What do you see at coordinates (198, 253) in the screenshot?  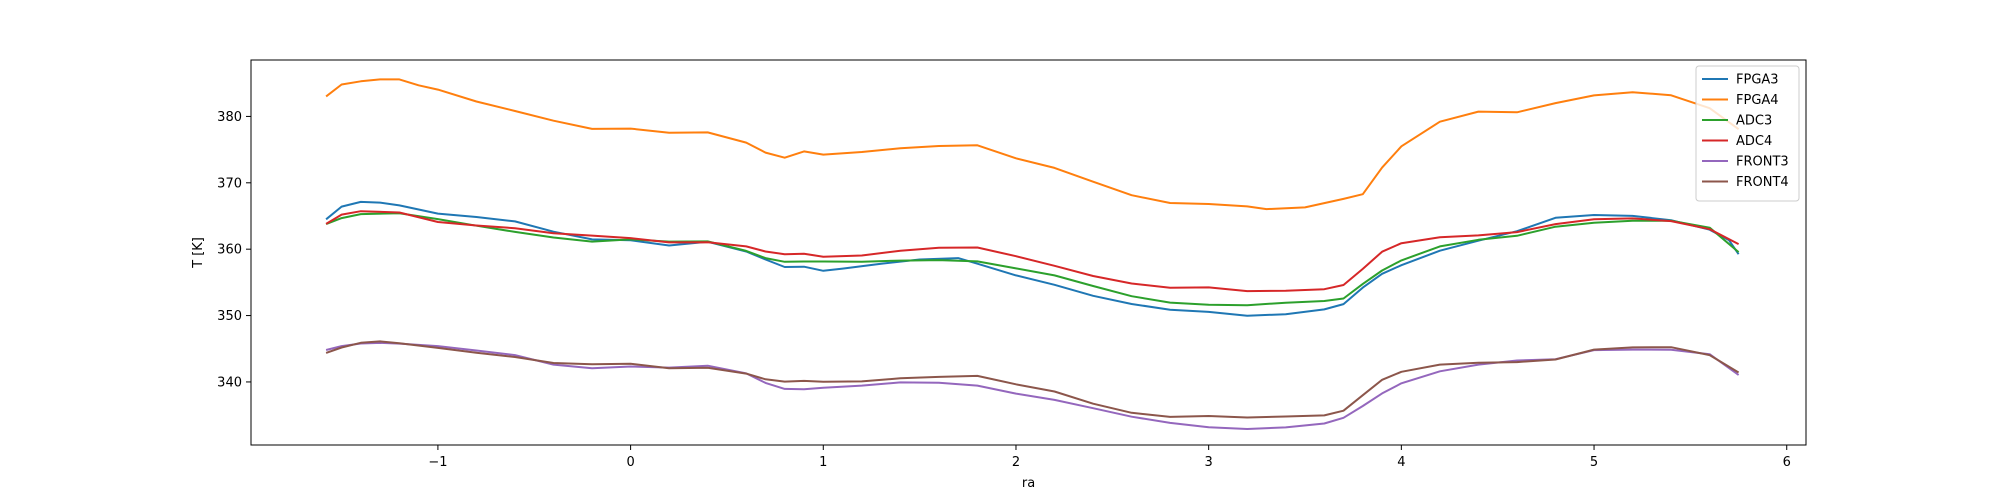 I see `y-axis-label: T [K]` at bounding box center [198, 253].